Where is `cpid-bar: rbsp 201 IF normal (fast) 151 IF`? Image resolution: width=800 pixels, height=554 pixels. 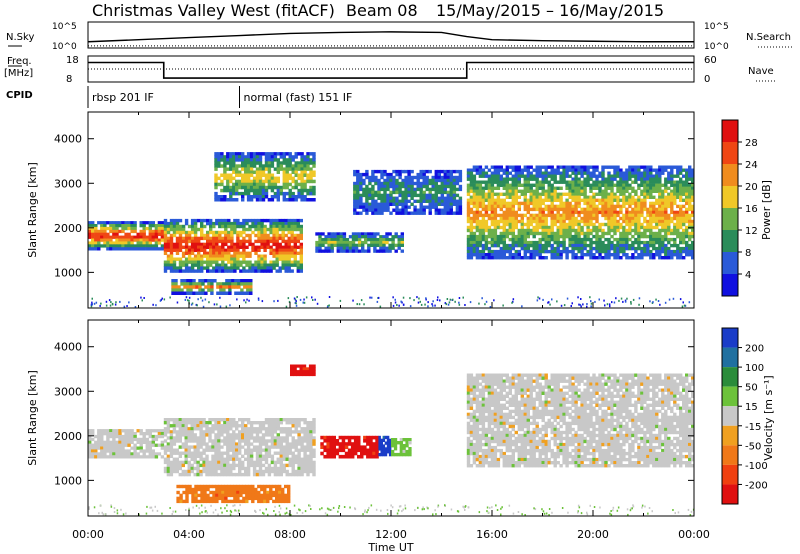 cpid-bar: rbsp 201 IF normal (fast) 151 IF is located at coordinates (220, 97).